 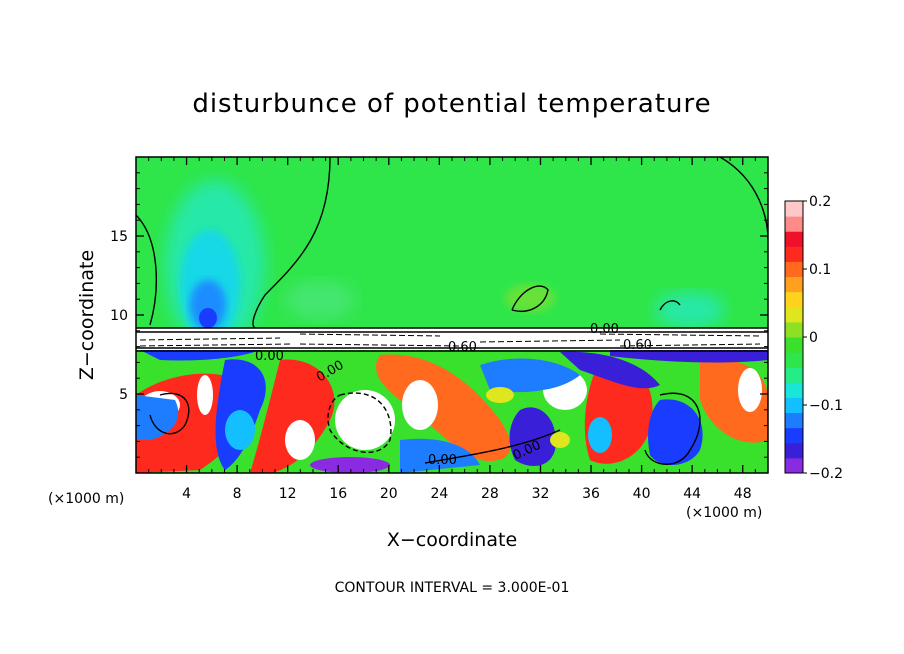 I want to click on x-tick-label-11: 48, so click(x=743, y=494).